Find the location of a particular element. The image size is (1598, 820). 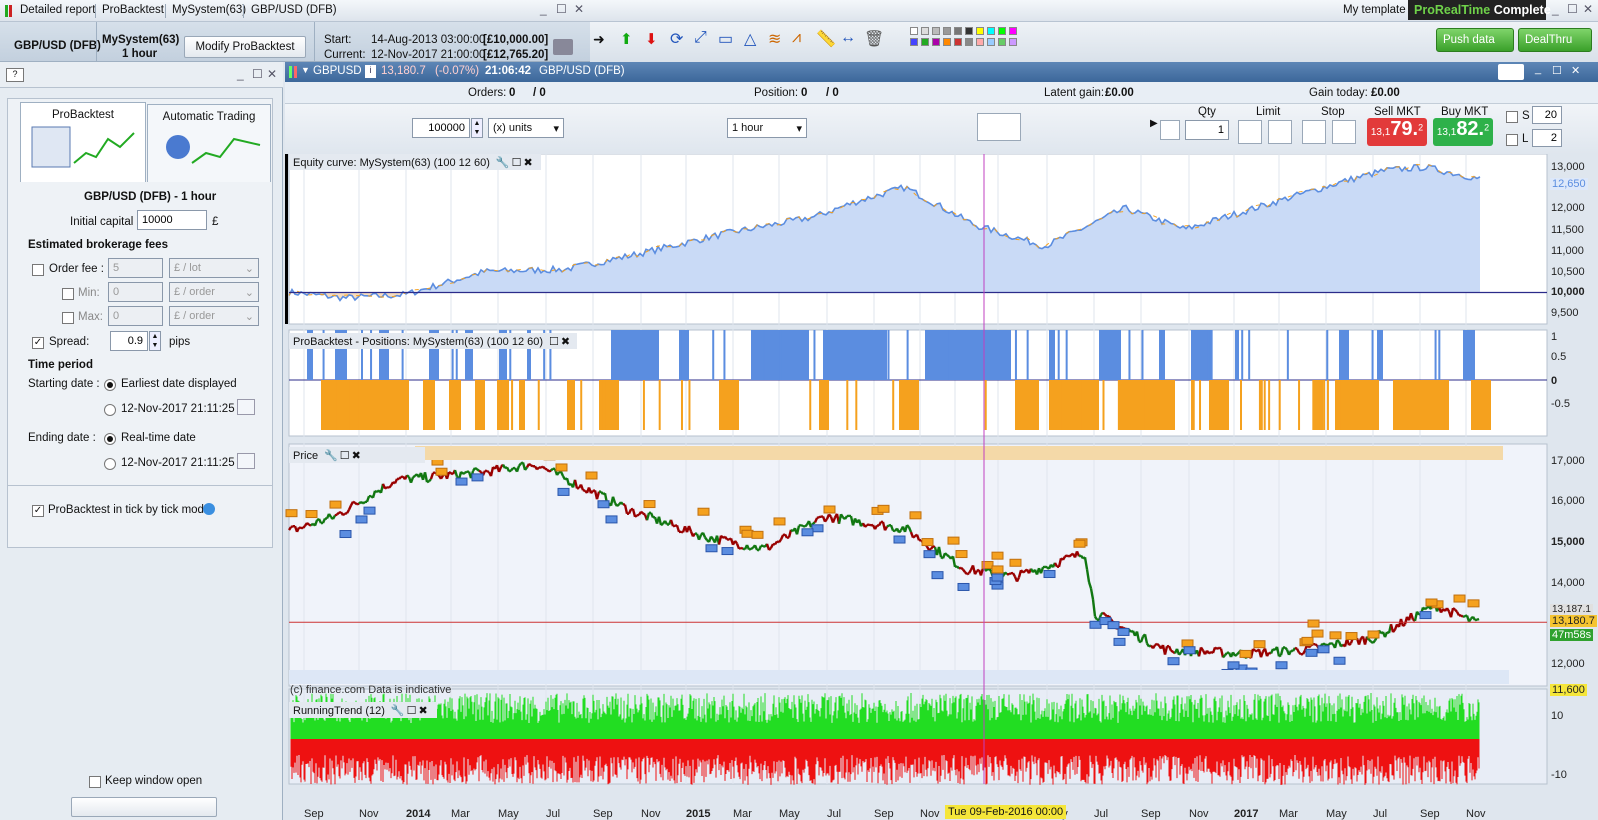

stop-buy-icon is located at coordinates (1314, 132).